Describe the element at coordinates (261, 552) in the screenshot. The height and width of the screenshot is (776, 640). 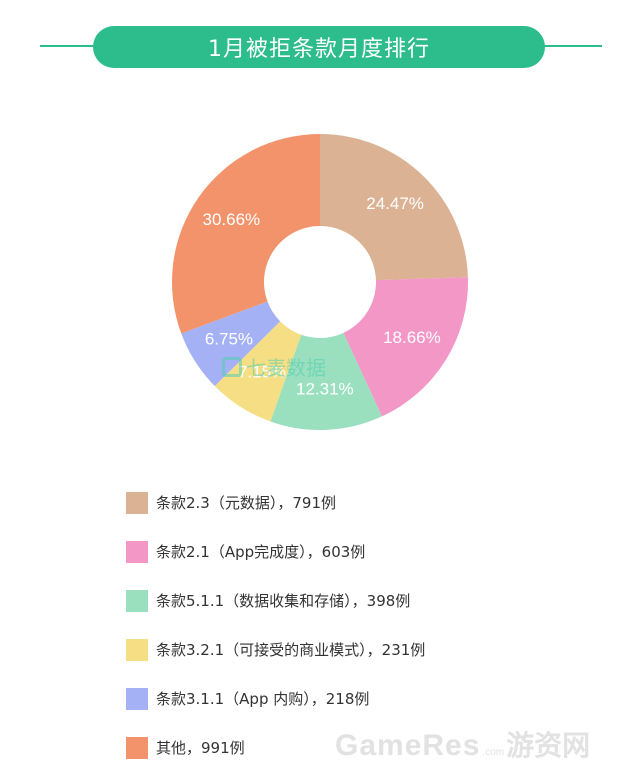
I see `legend-label: 条款2.1（App完成度），603例` at that location.